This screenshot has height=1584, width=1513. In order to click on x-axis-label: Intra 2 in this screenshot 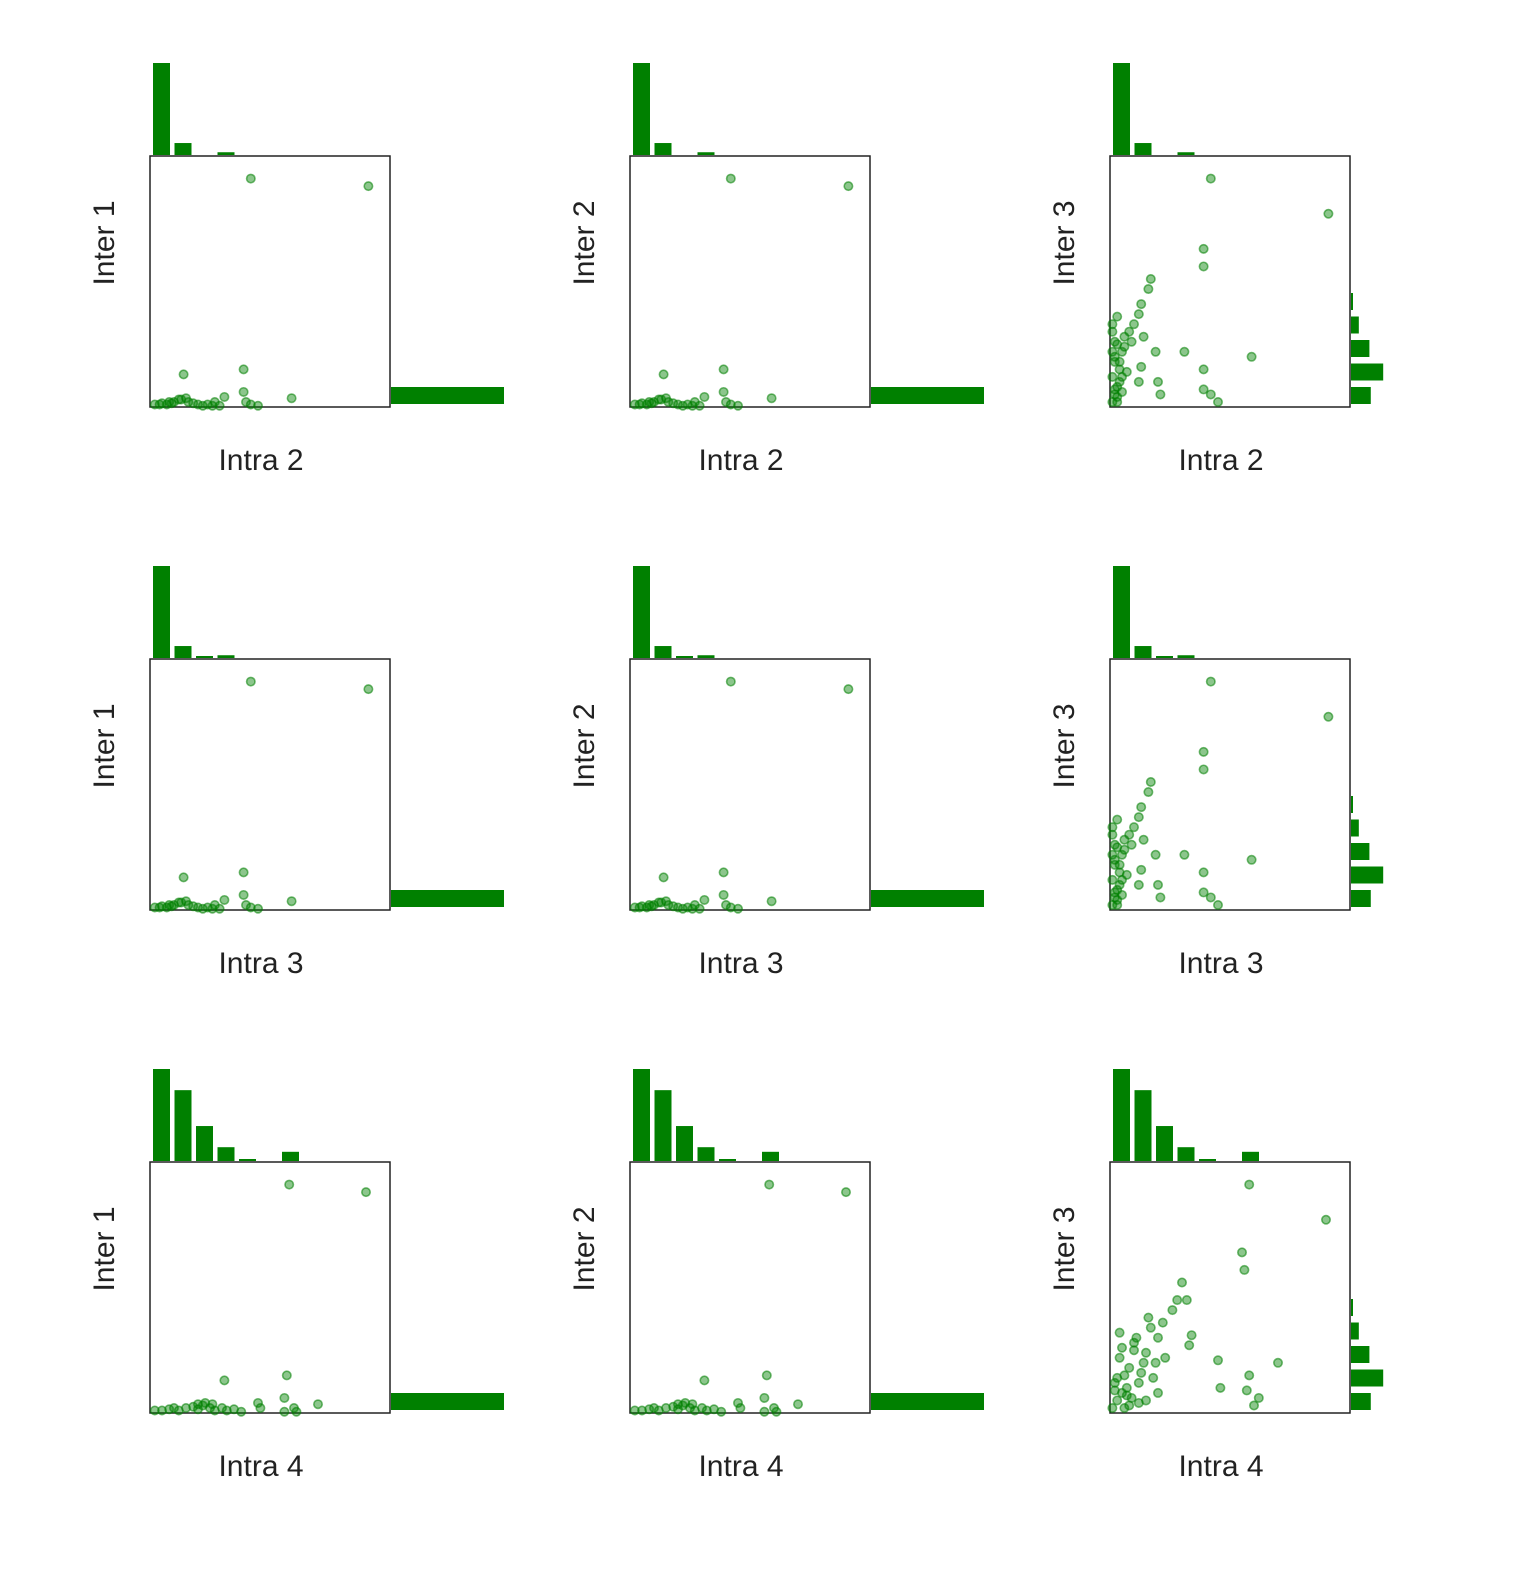, I will do `click(260, 460)`.